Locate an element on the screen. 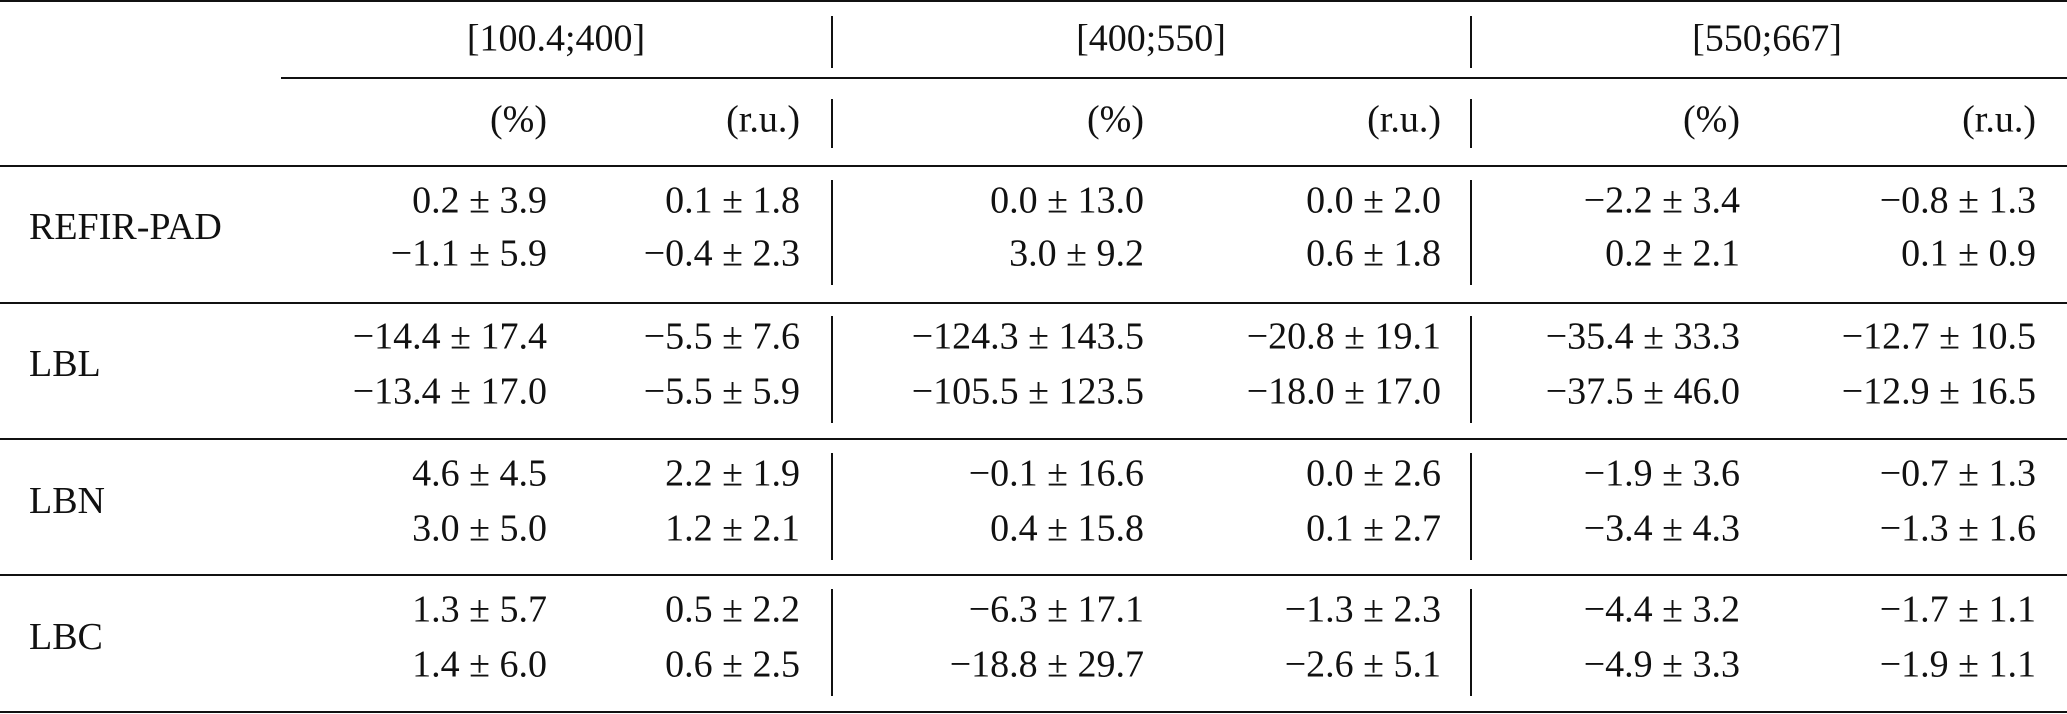  cell: −4.4 ± 3.2 is located at coordinates (1662, 610).